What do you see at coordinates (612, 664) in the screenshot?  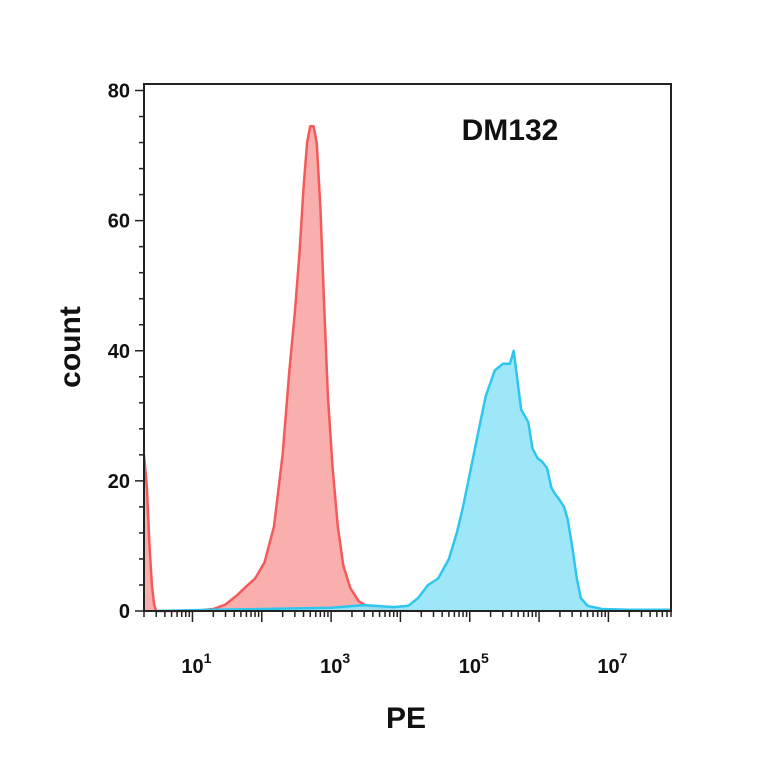 I see `x-tick-label: 10⁷` at bounding box center [612, 664].